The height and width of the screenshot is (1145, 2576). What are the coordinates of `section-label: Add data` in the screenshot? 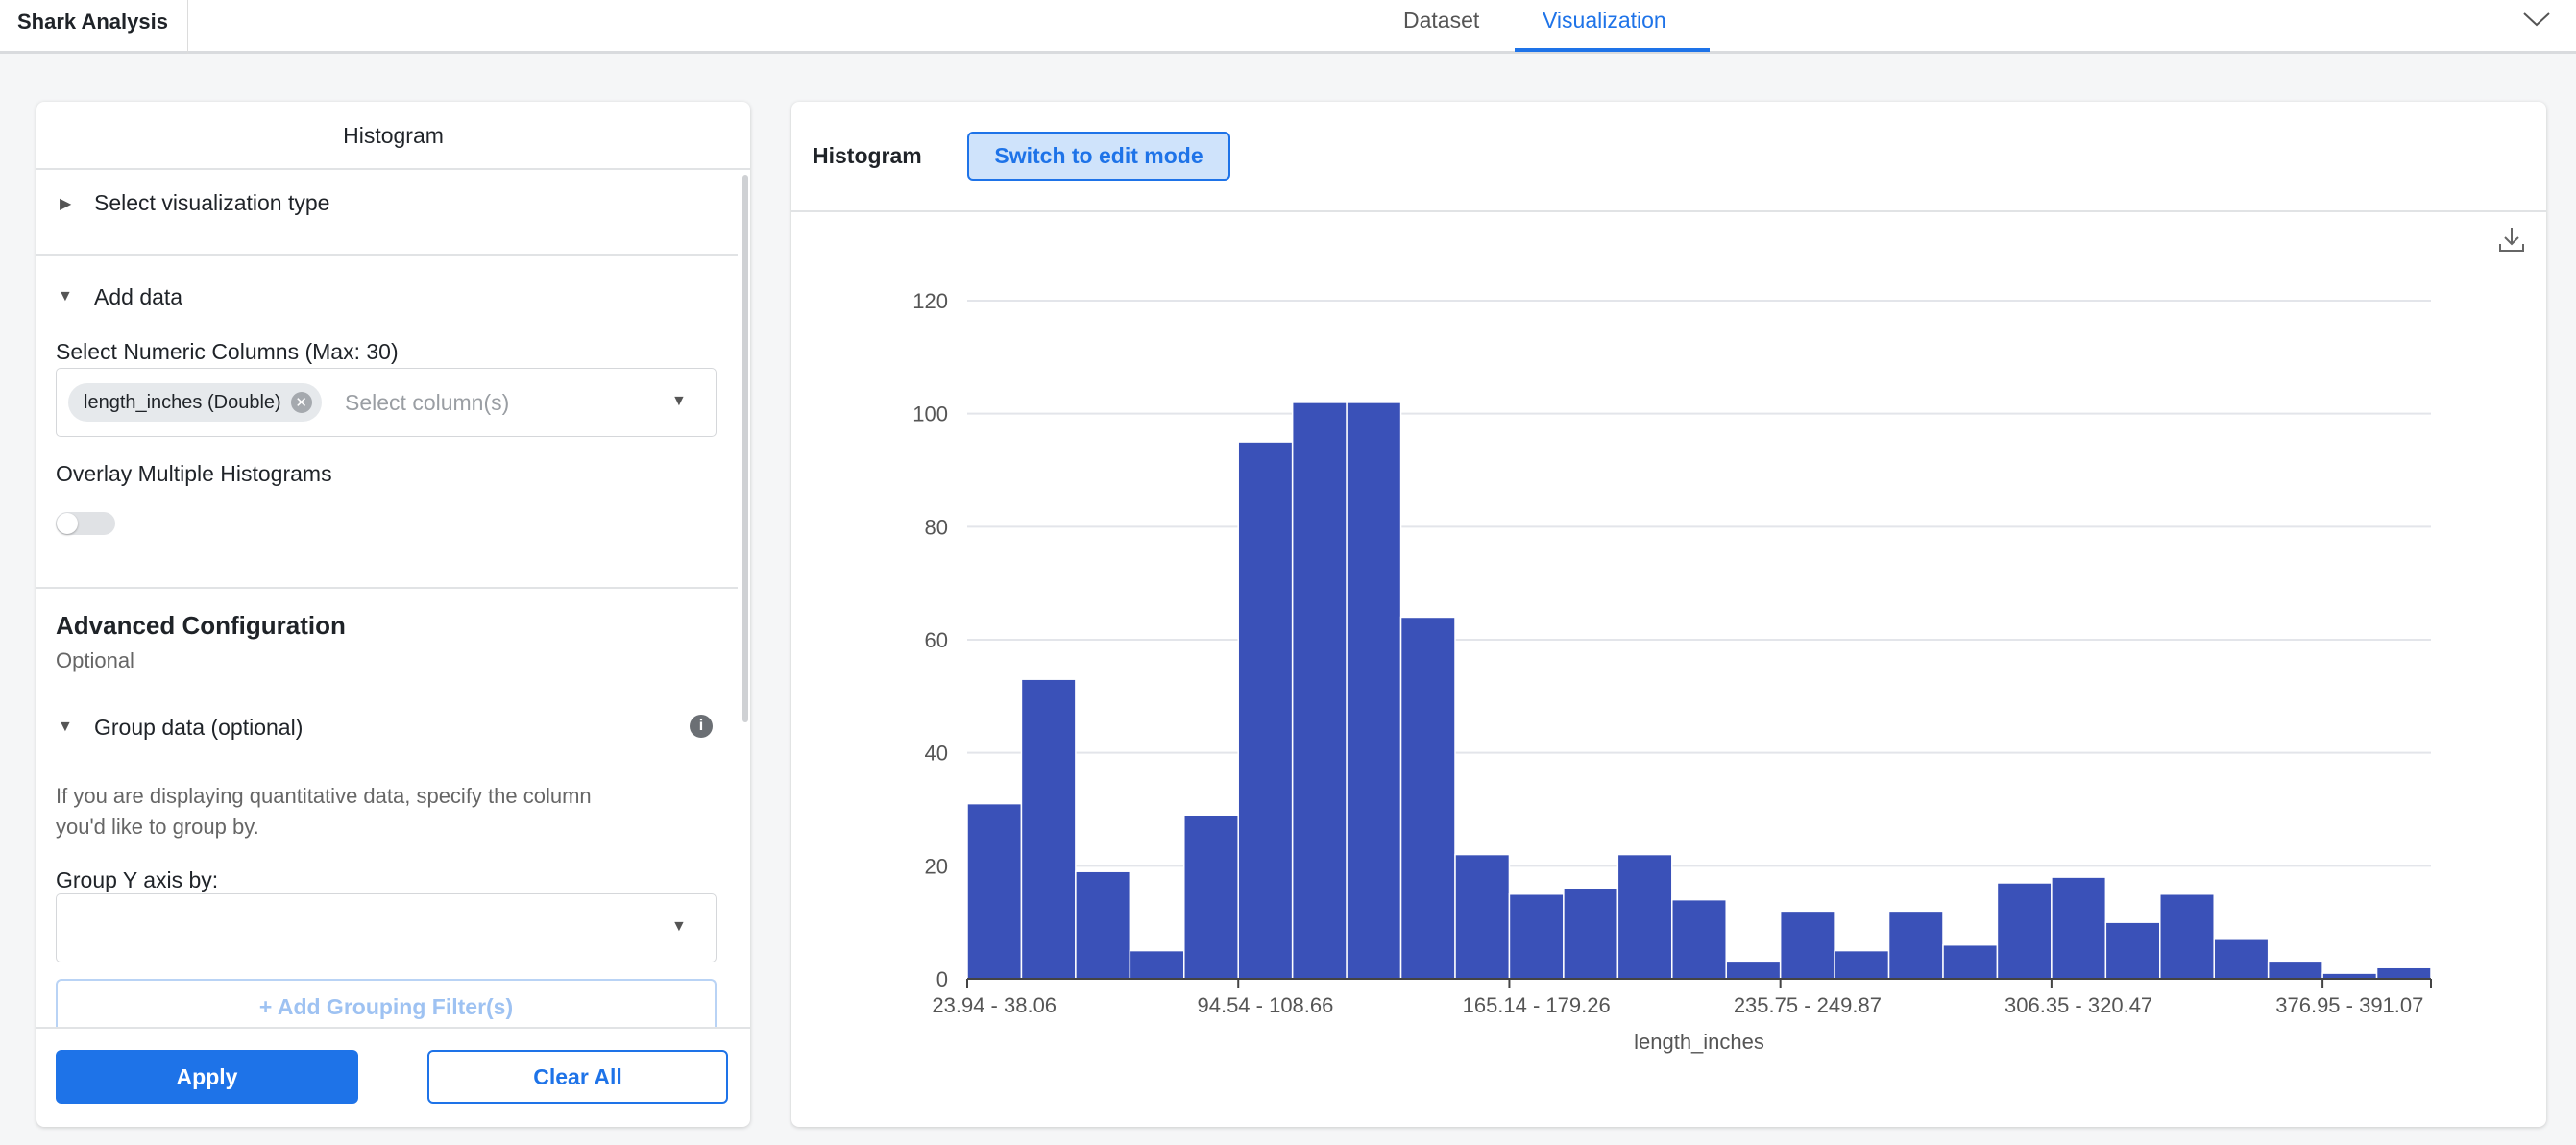 It's located at (138, 296).